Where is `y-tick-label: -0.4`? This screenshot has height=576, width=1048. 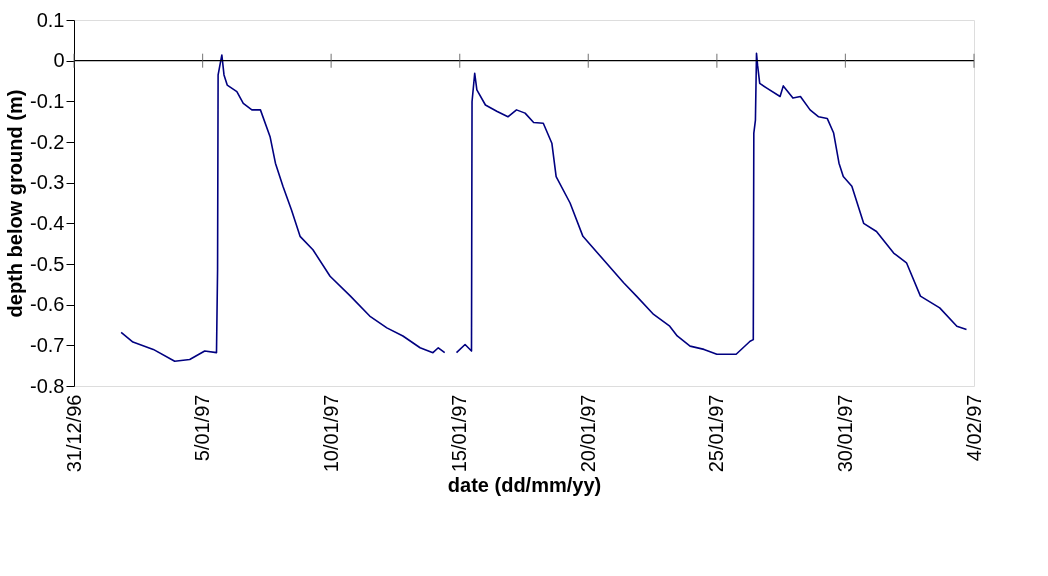 y-tick-label: -0.4 is located at coordinates (47, 222).